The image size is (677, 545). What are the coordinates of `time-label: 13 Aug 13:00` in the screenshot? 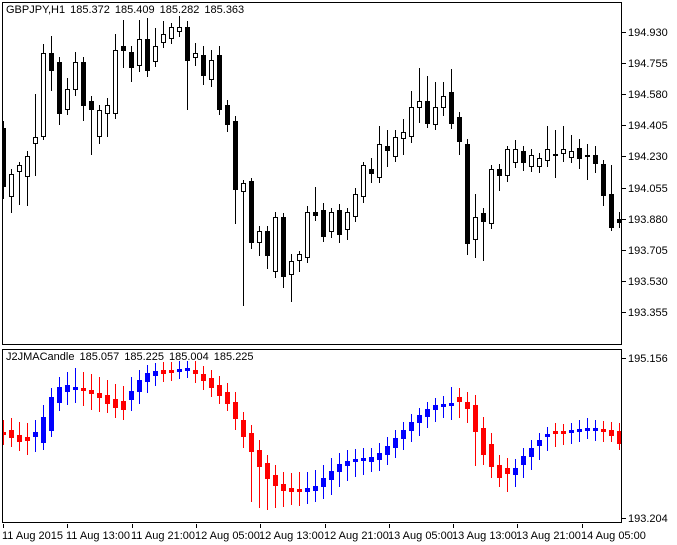 It's located at (484, 536).